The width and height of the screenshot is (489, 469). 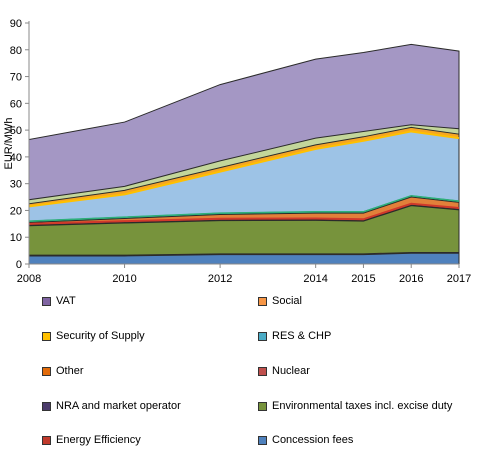 I want to click on x-tick-label: 2010, so click(x=124, y=279).